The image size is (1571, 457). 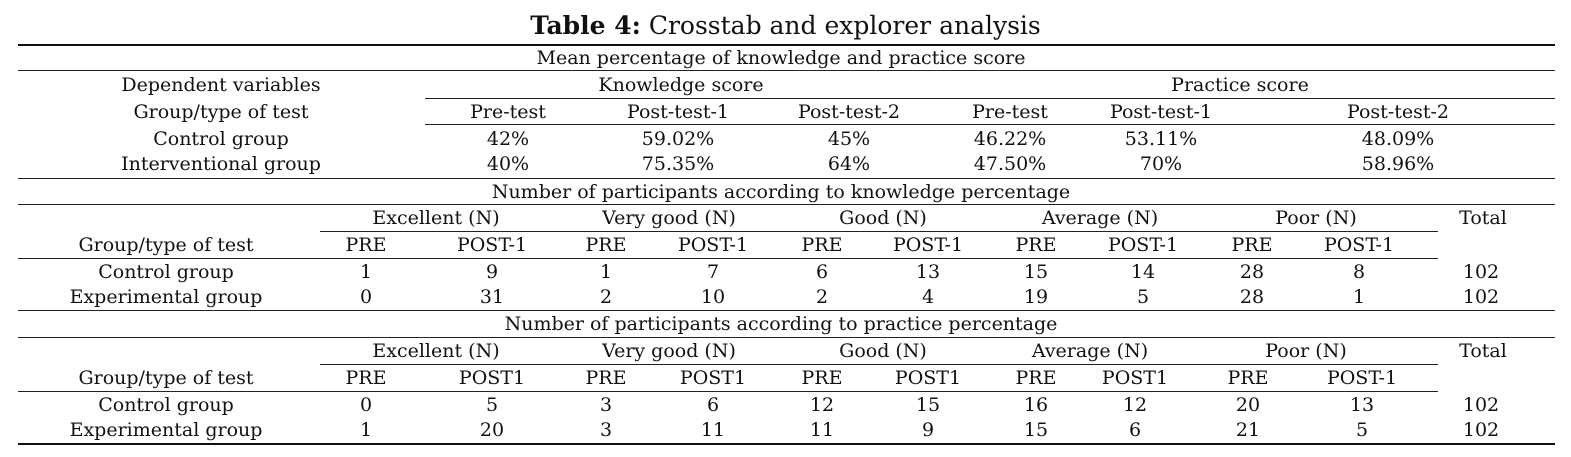 I want to click on dependent-variables-header: Dependent variables, so click(x=221, y=85).